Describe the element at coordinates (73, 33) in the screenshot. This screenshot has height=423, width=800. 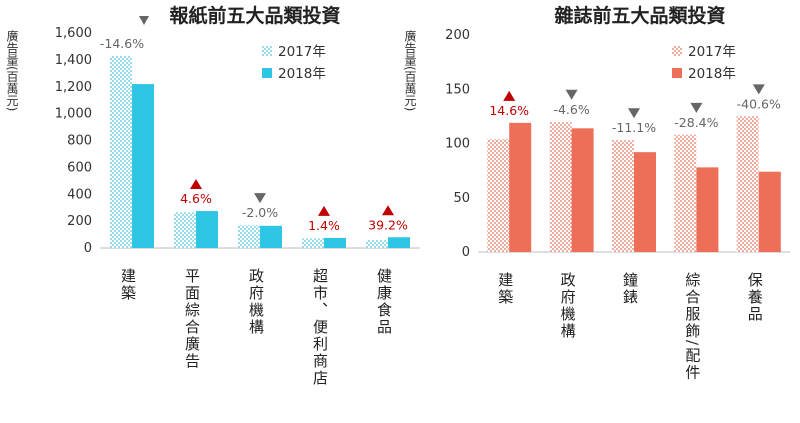
I see `y-tick-label: 1,600` at that location.